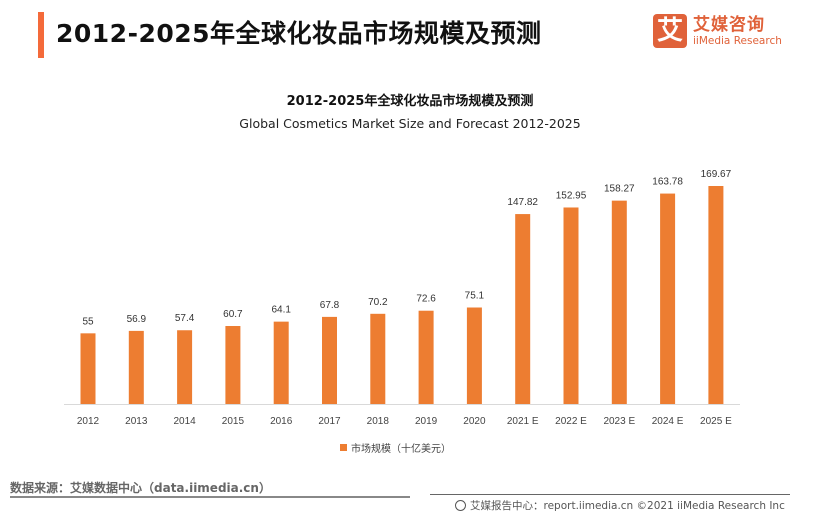 This screenshot has height=521, width=820. What do you see at coordinates (426, 421) in the screenshot?
I see `x-tick-label: 2019` at bounding box center [426, 421].